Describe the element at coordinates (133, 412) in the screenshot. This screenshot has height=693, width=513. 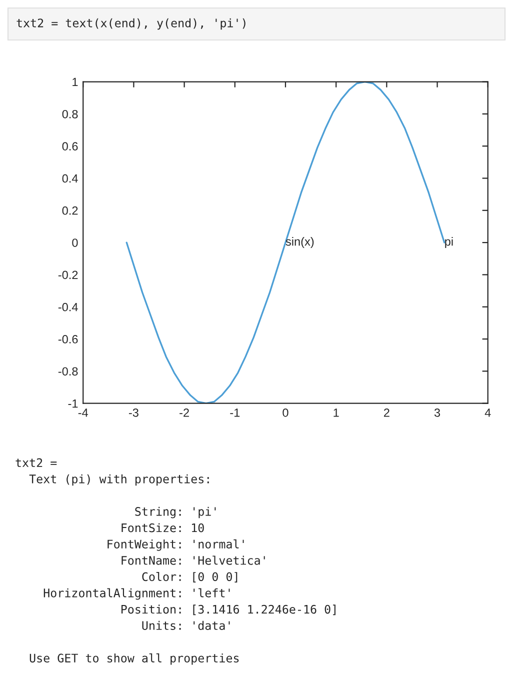
I see `x-tick-label: -3` at that location.